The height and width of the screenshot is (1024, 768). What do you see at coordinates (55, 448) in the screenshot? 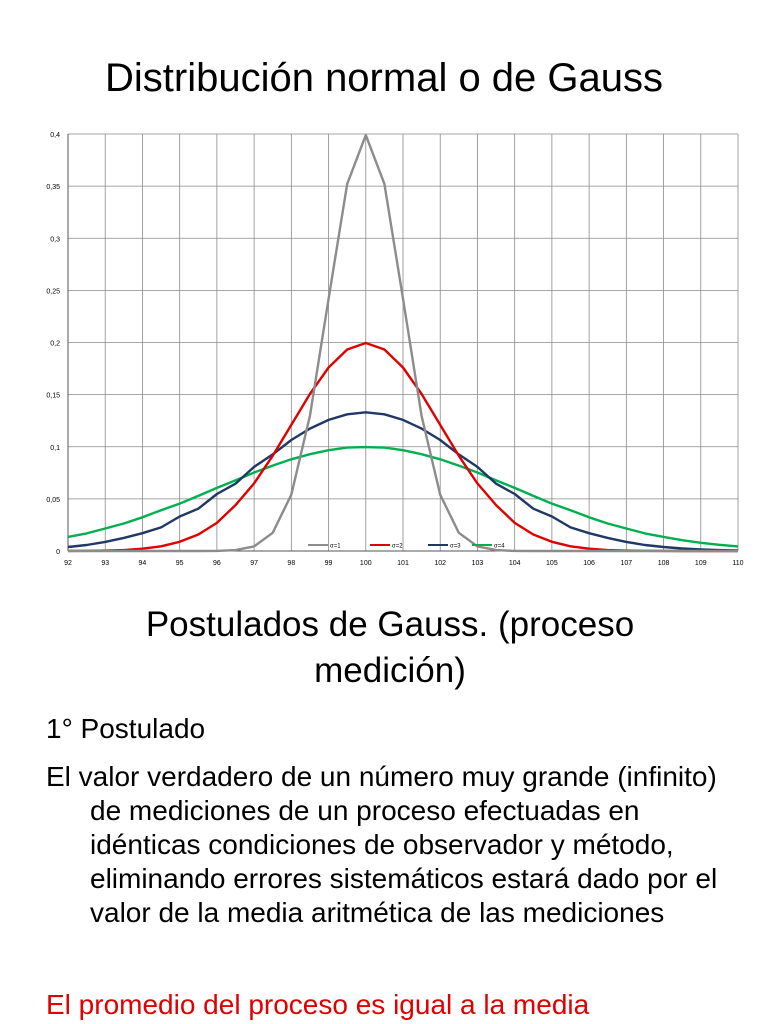
I see `y-tick-label: 0,1` at bounding box center [55, 448].